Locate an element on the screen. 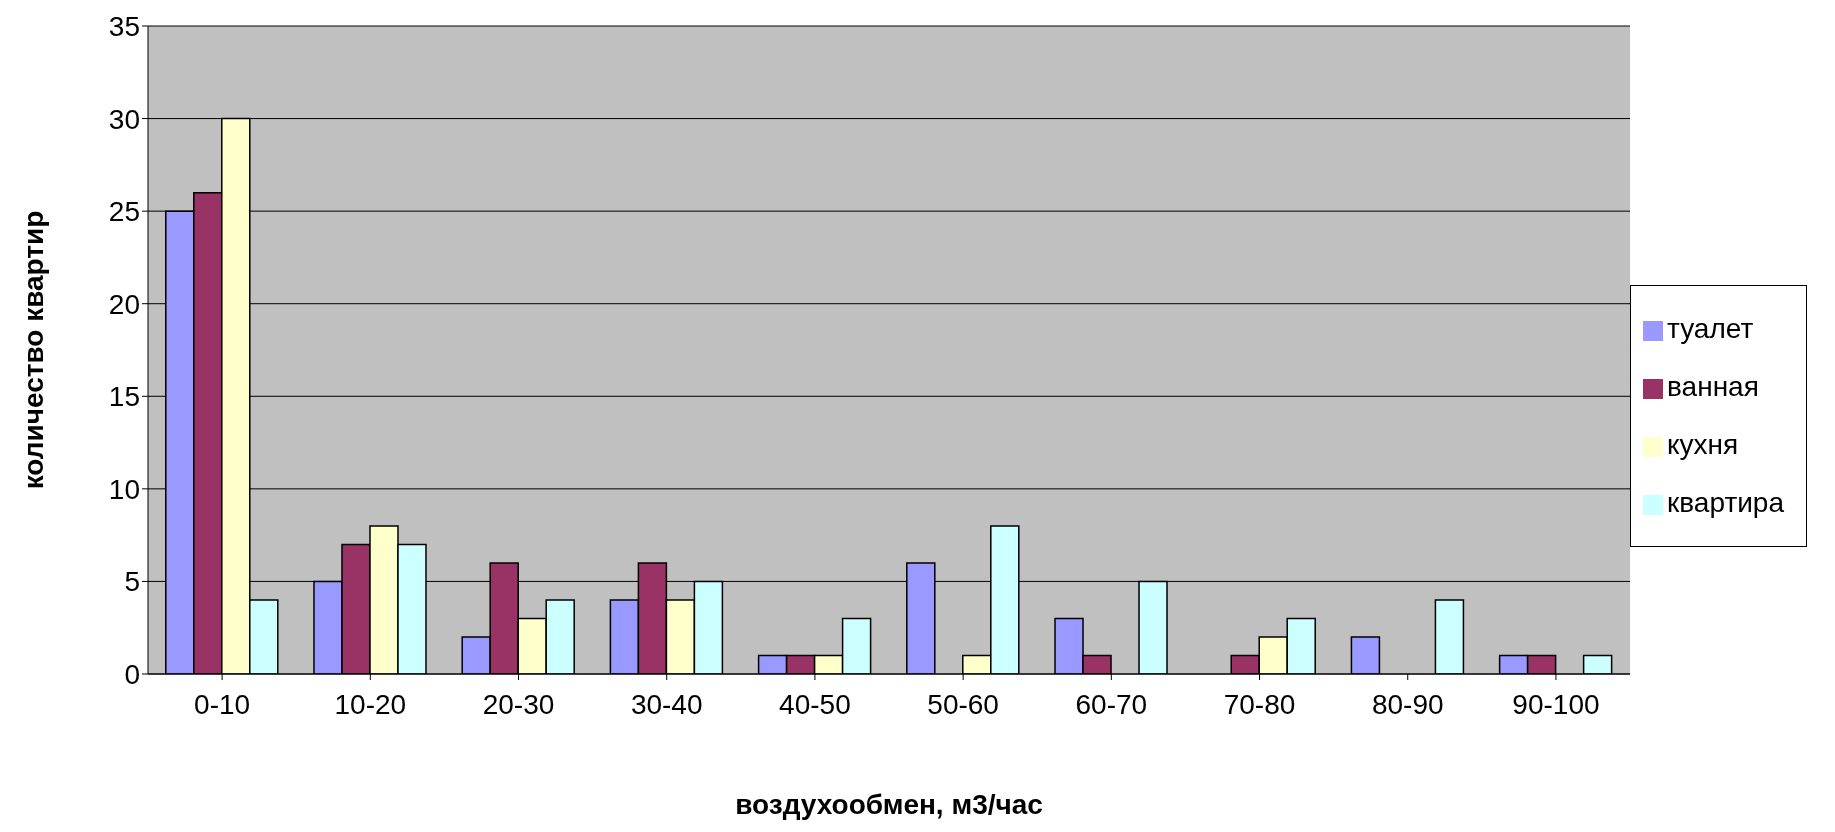  legend-label: туалет is located at coordinates (1710, 328).